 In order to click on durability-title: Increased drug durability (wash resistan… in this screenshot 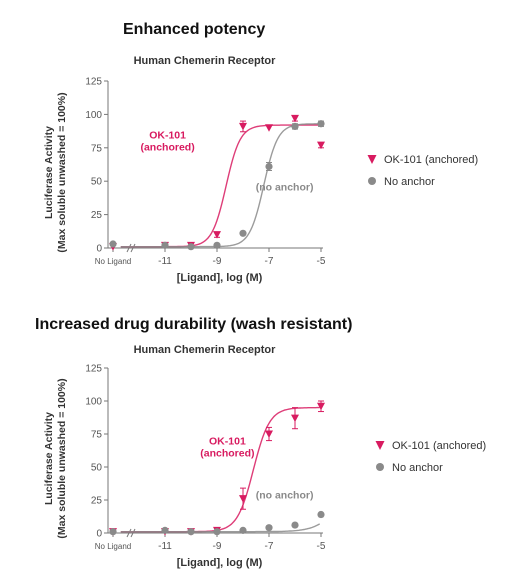, I will do `click(194, 324)`.